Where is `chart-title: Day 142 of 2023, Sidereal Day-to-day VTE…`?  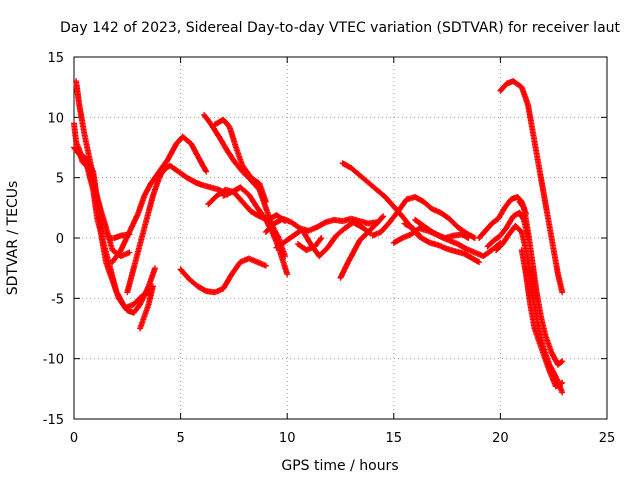 chart-title: Day 142 of 2023, Sidereal Day-to-day VTE… is located at coordinates (340, 28).